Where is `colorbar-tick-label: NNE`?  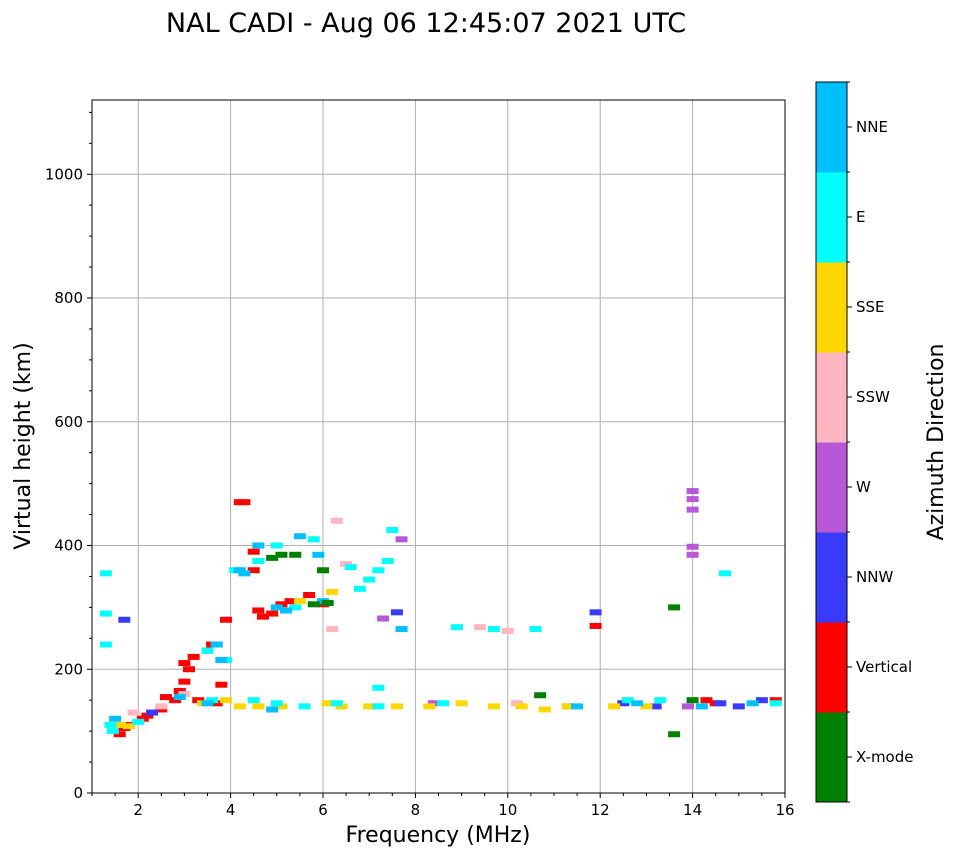 colorbar-tick-label: NNE is located at coordinates (872, 127).